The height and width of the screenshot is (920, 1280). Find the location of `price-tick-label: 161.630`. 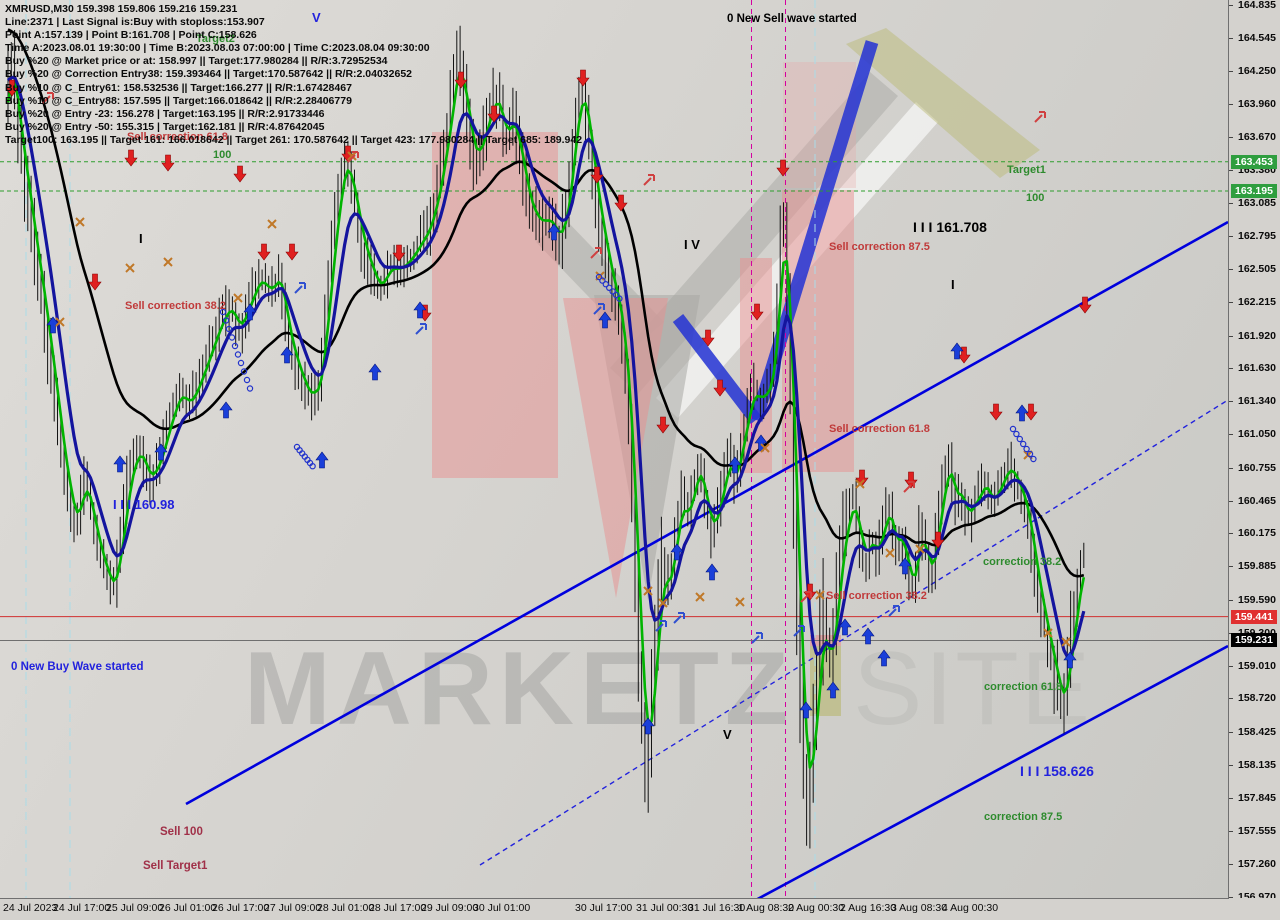

price-tick-label: 161.630 is located at coordinates (1257, 368).